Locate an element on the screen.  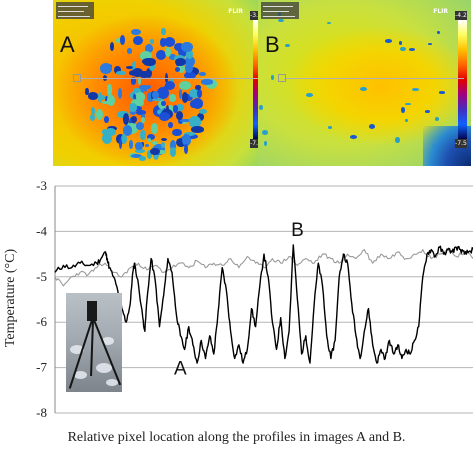
tripod-photo is located at coordinates (94, 342).